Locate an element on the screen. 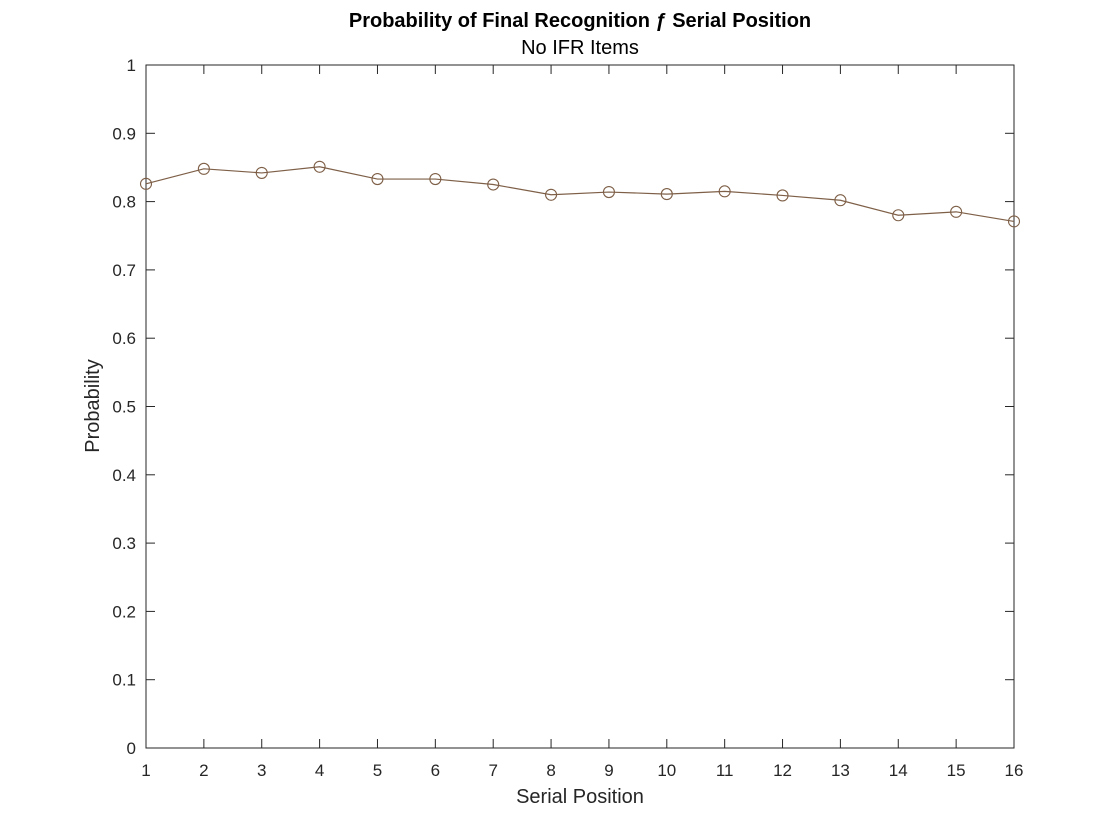 This screenshot has height=840, width=1120. y-axis-label: Probability is located at coordinates (93, 405).